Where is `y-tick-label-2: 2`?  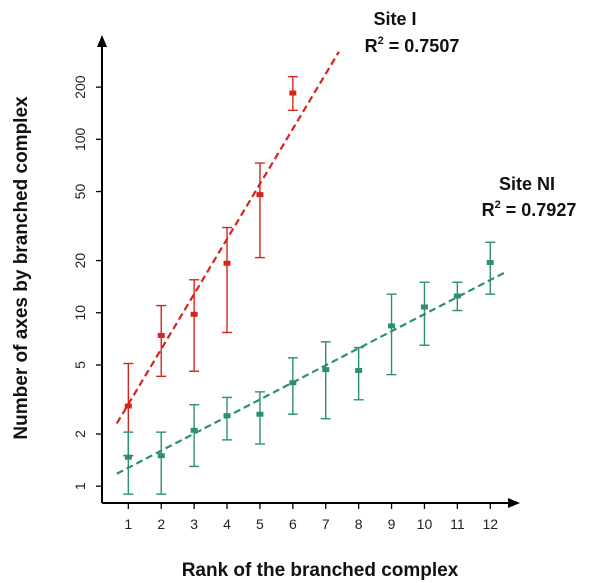 y-tick-label-2: 2 is located at coordinates (80, 434).